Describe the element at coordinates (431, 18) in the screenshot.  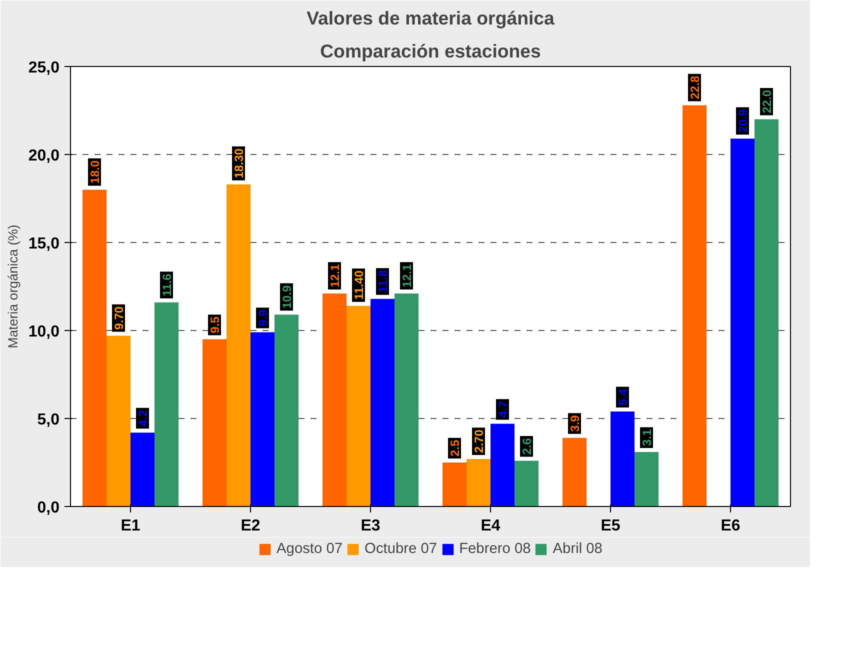
I see `chart-title: Valores de materia orgánica` at that location.